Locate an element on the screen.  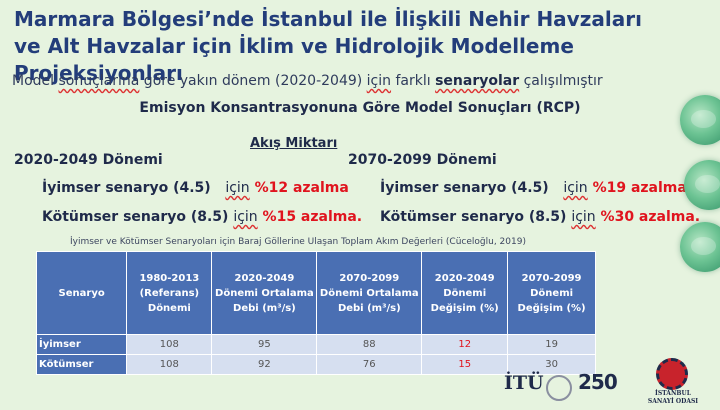
flow-heading: Akış Miktarı is located at coordinates (294, 143).